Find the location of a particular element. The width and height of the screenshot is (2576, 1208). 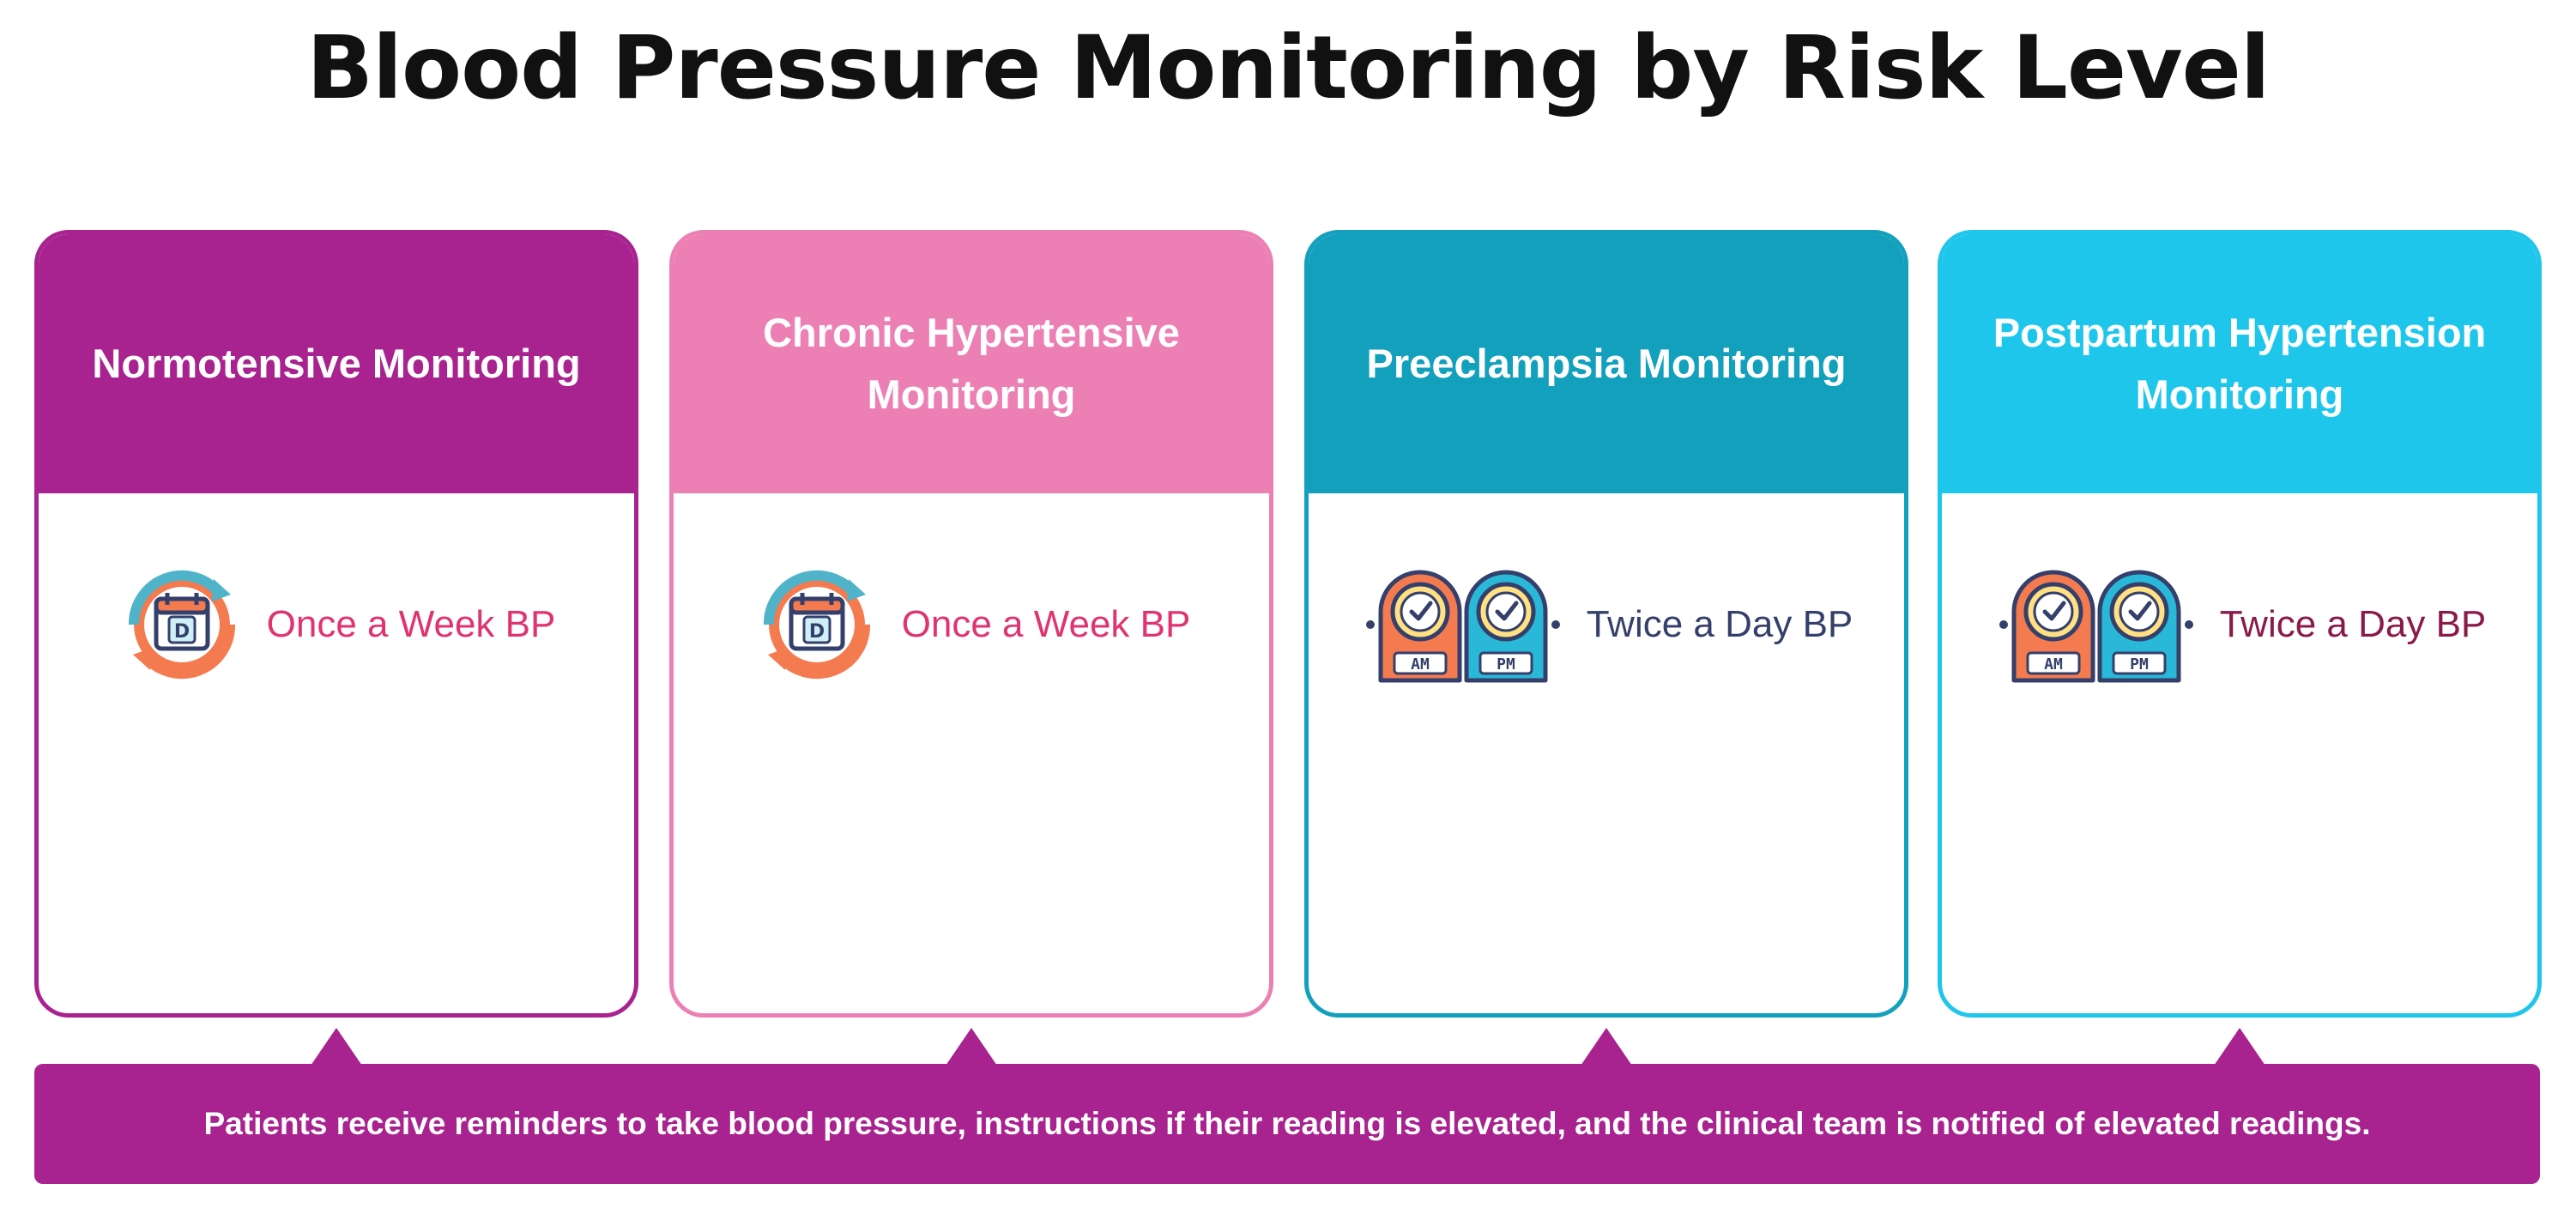

card-title: Chronic Hypertensive Monitoring is located at coordinates (971, 363).